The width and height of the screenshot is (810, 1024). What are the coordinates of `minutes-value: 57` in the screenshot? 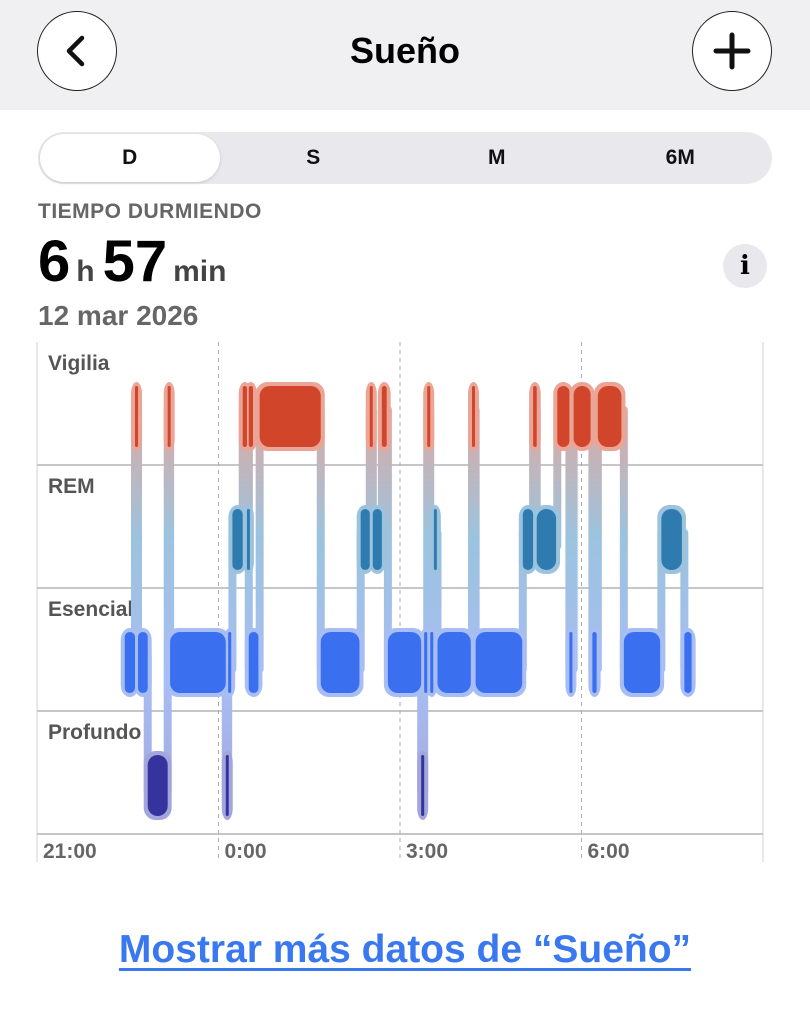 It's located at (135, 261).